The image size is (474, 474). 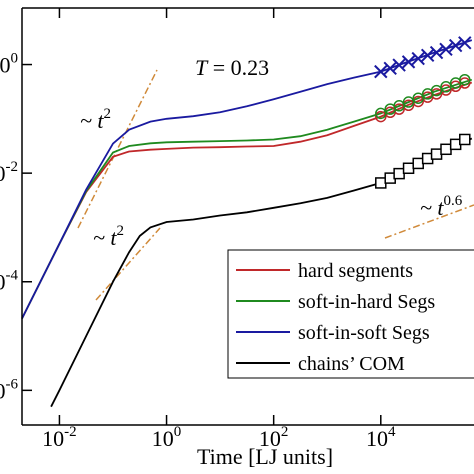 What do you see at coordinates (9, 281) in the screenshot?
I see `y-tick-label: 10-4` at bounding box center [9, 281].